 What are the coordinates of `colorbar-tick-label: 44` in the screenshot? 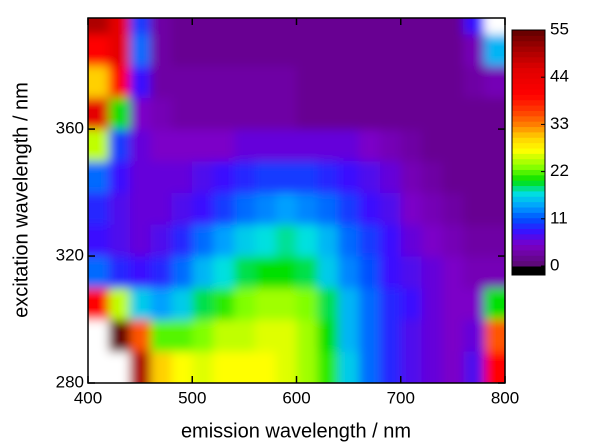 It's located at (559, 76).